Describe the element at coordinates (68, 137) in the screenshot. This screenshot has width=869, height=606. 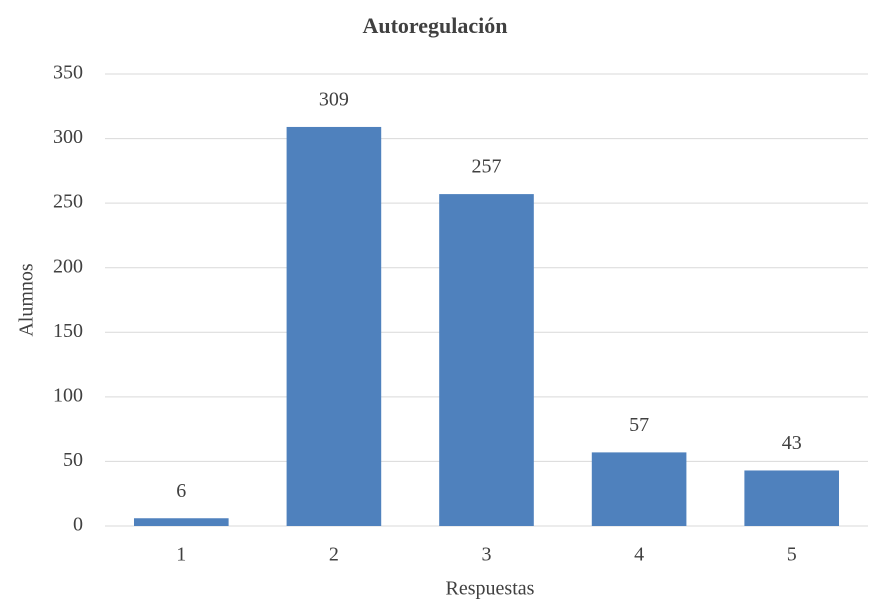
I see `y-tick-label: 300` at that location.